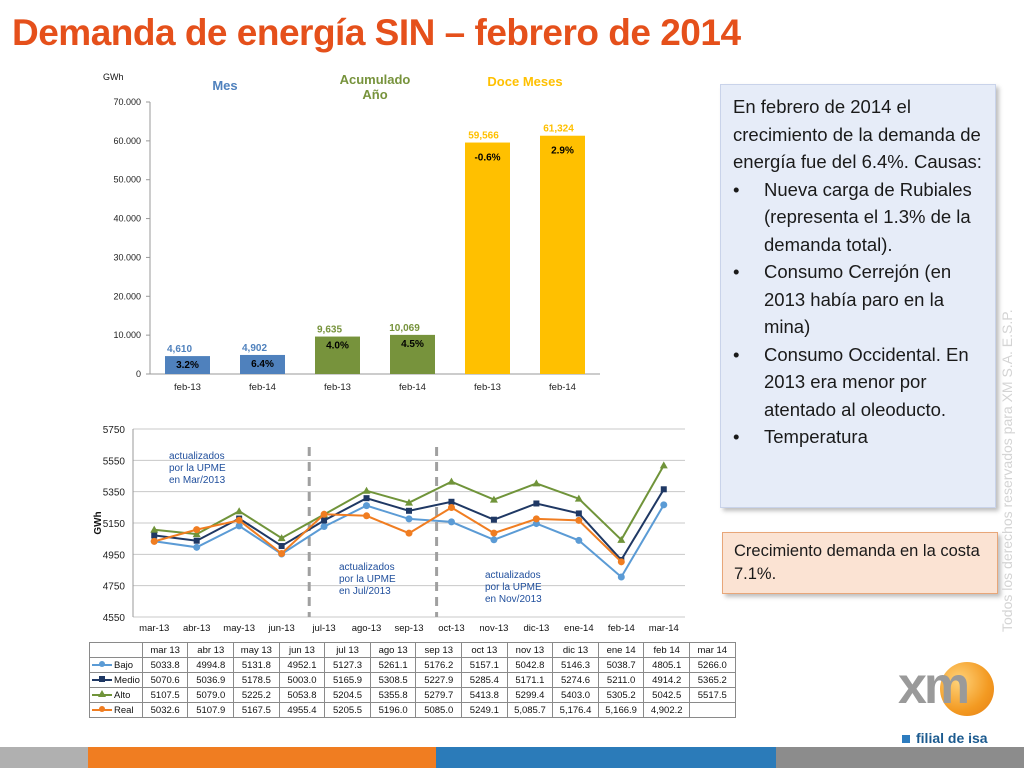  I want to click on table-cell: 4,902.2, so click(666, 710).